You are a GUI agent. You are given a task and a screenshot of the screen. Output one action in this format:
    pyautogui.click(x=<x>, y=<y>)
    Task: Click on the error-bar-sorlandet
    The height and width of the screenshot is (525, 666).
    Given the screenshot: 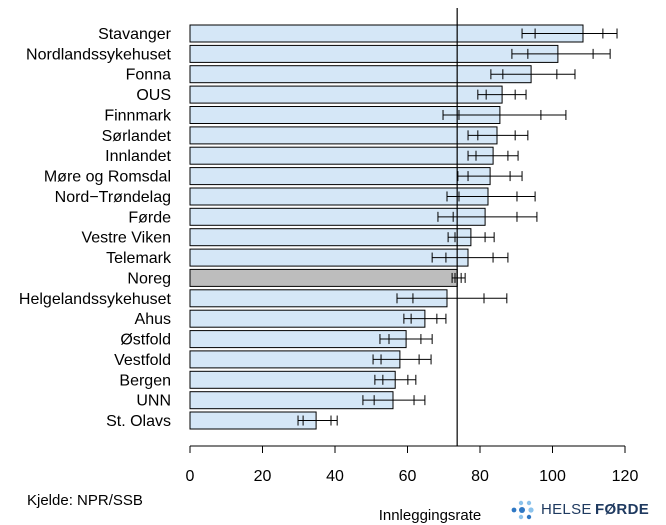 What is the action you would take?
    pyautogui.click(x=498, y=135)
    